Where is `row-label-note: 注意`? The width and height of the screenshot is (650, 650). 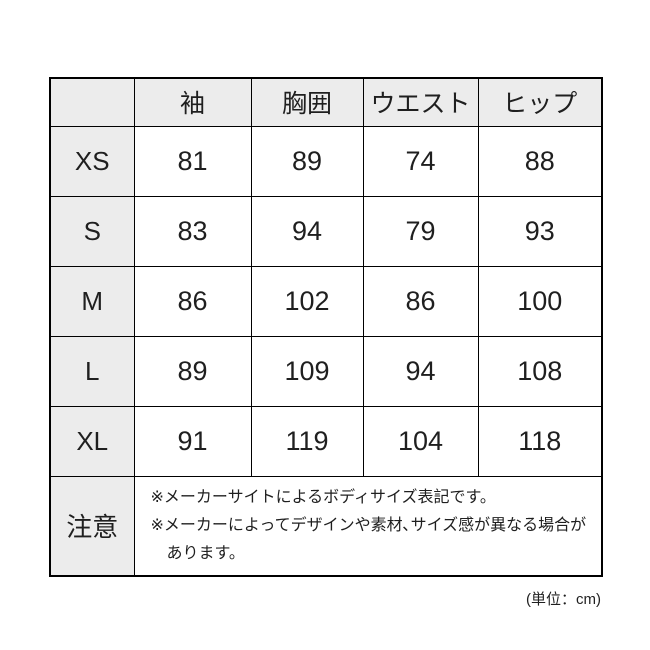
row-label-note: 注意 is located at coordinates (92, 526).